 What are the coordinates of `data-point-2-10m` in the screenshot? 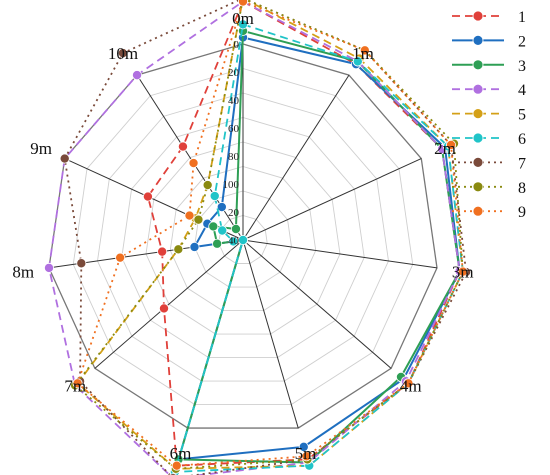 It's located at (221, 207).